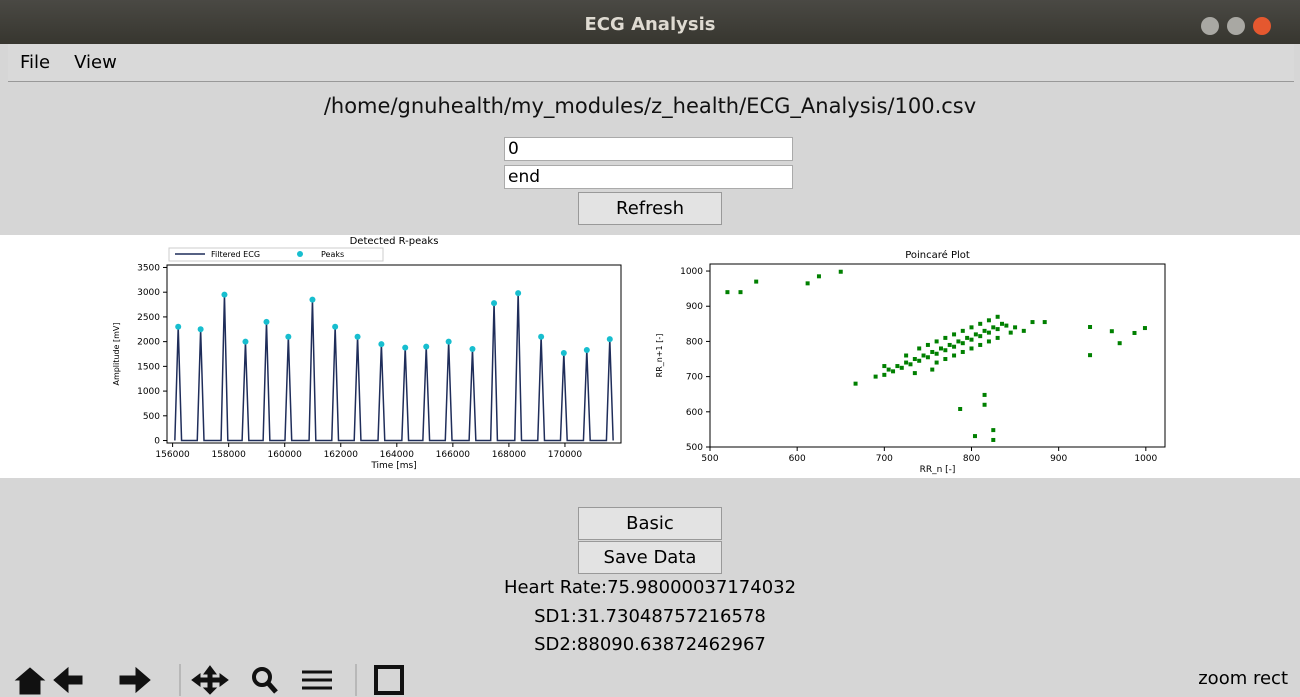 This screenshot has width=1300, height=697. Describe the element at coordinates (172, 455) in the screenshot. I see `x-tick-label: 156000` at that location.